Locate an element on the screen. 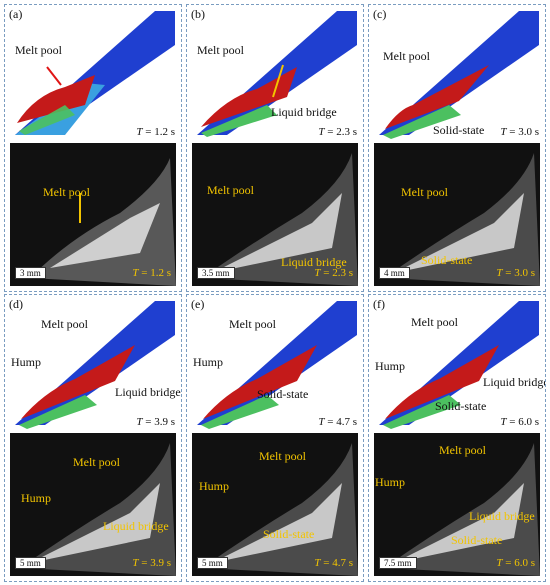 The height and width of the screenshot is (585, 550). scale-bar: 3 mm is located at coordinates (30, 273).